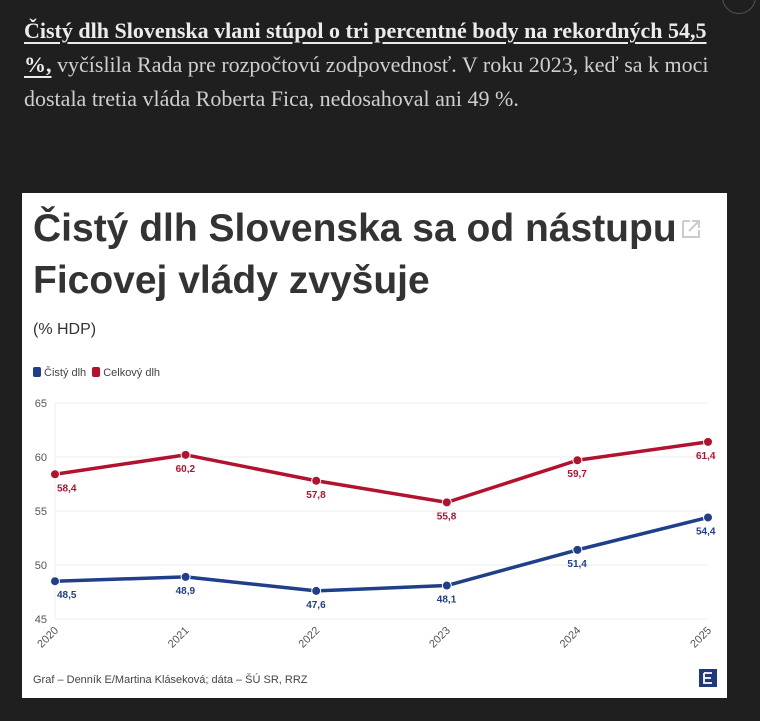 The image size is (760, 721). What do you see at coordinates (67, 595) in the screenshot?
I see `data-label: 48,5` at bounding box center [67, 595].